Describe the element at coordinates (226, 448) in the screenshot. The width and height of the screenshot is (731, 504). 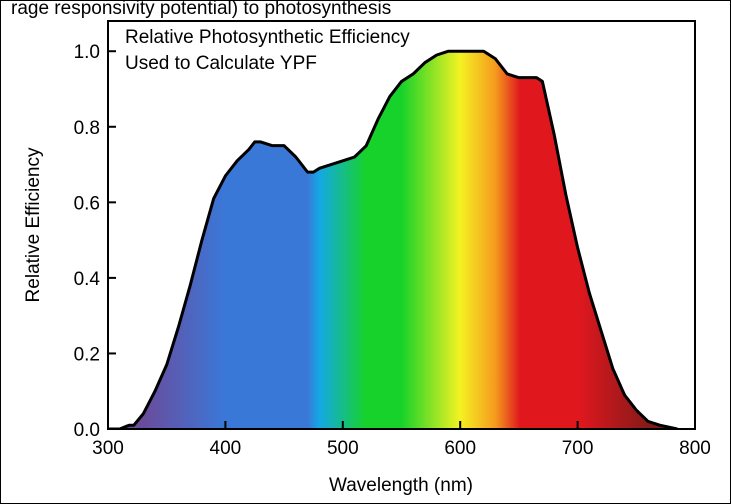
I see `x-tick-label: 400` at that location.